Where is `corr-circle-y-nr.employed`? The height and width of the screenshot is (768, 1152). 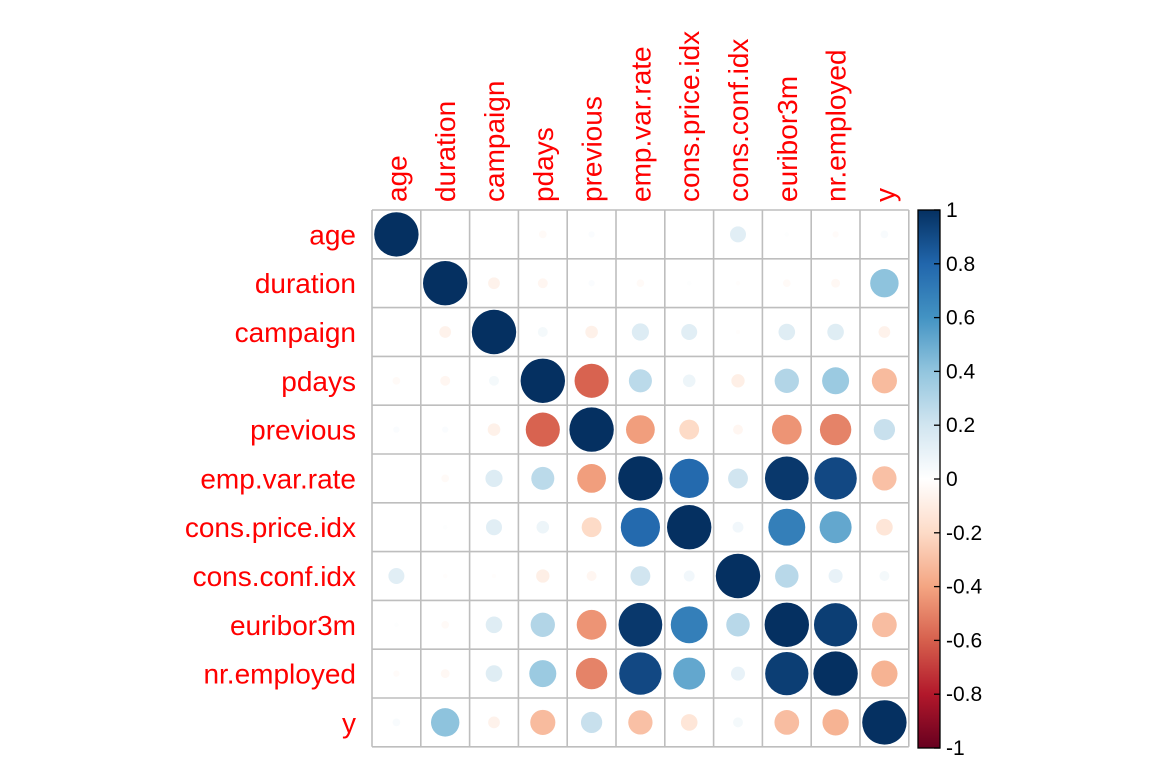
corr-circle-y-nr.employed is located at coordinates (835, 722).